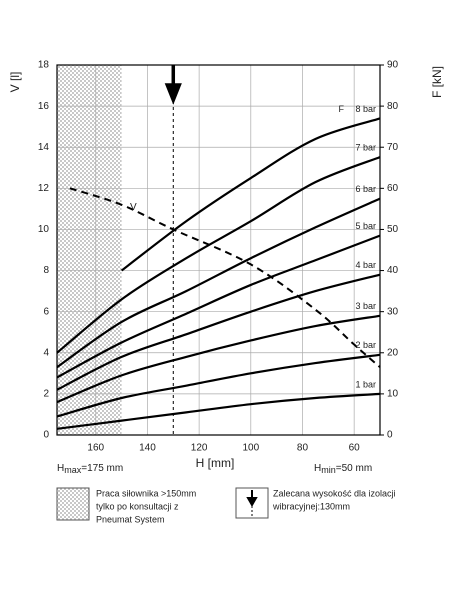 Image resolution: width=452 pixels, height=589 pixels. Describe the element at coordinates (393, 188) in the screenshot. I see `y2-tick-label: 60` at that location.